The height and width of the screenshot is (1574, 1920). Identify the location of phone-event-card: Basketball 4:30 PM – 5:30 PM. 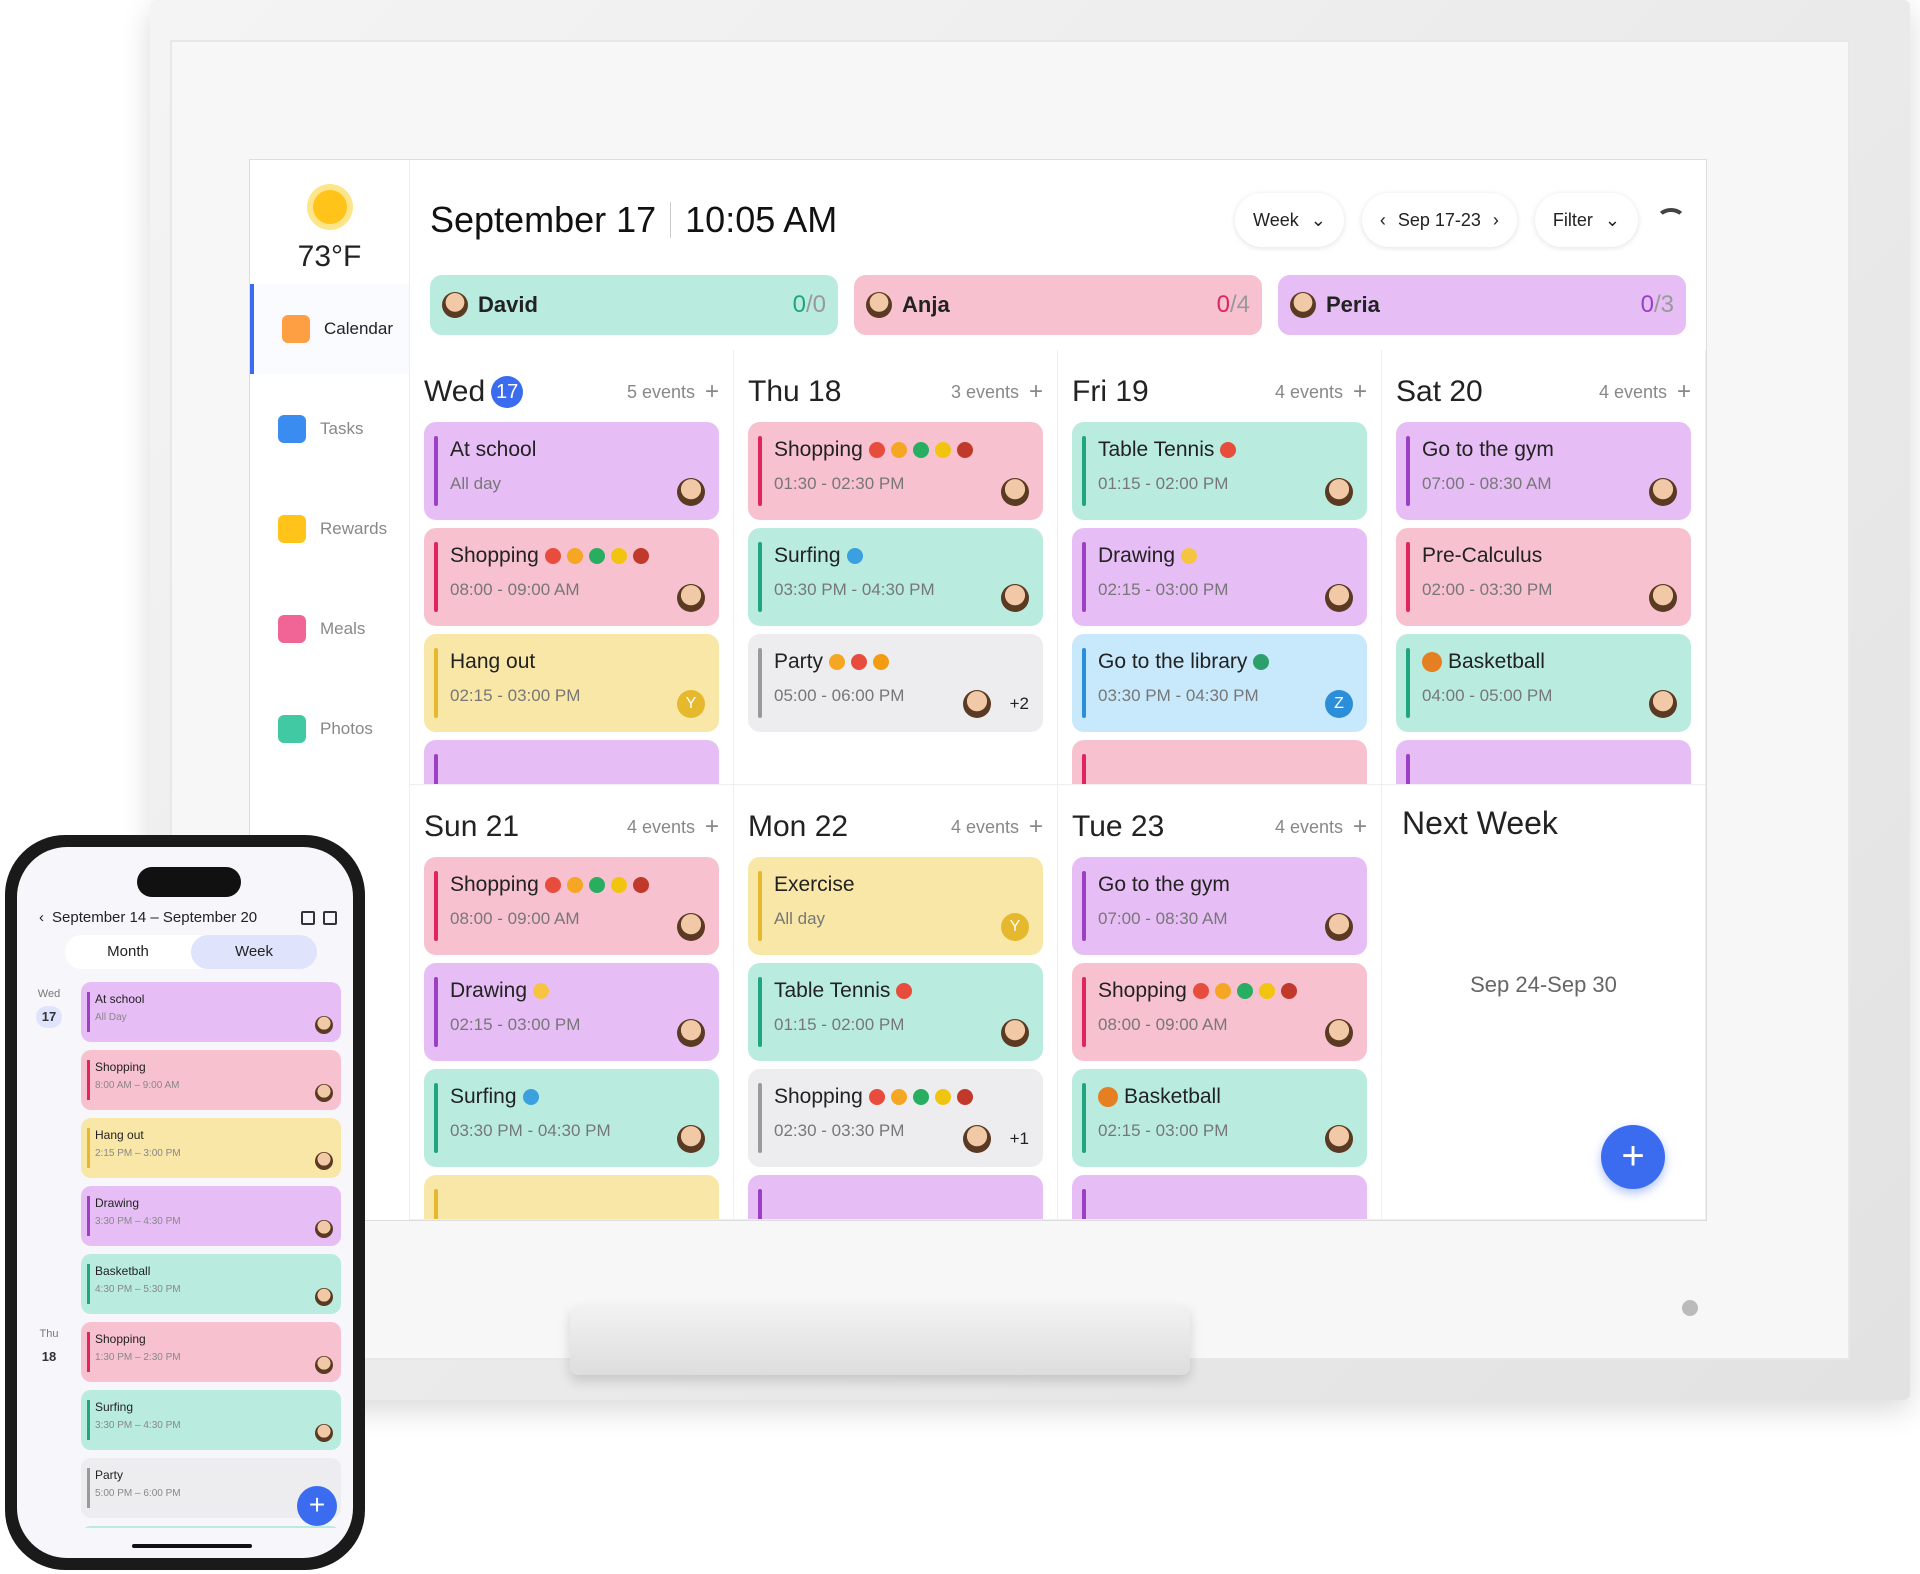
(211, 1284).